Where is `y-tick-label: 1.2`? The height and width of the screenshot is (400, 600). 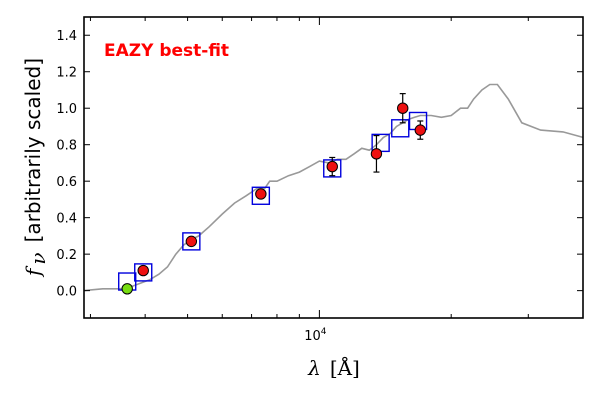 y-tick-label: 1.2 is located at coordinates (66, 73).